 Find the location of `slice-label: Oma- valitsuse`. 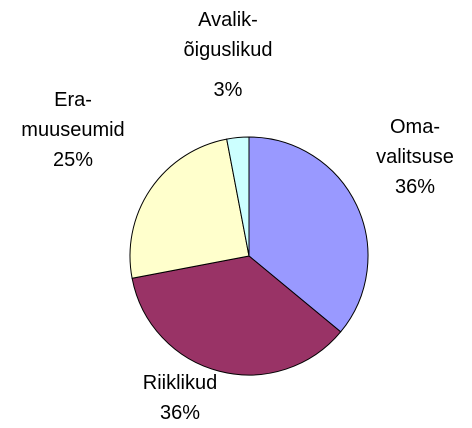

slice-label: Oma- valitsuse is located at coordinates (415, 142).